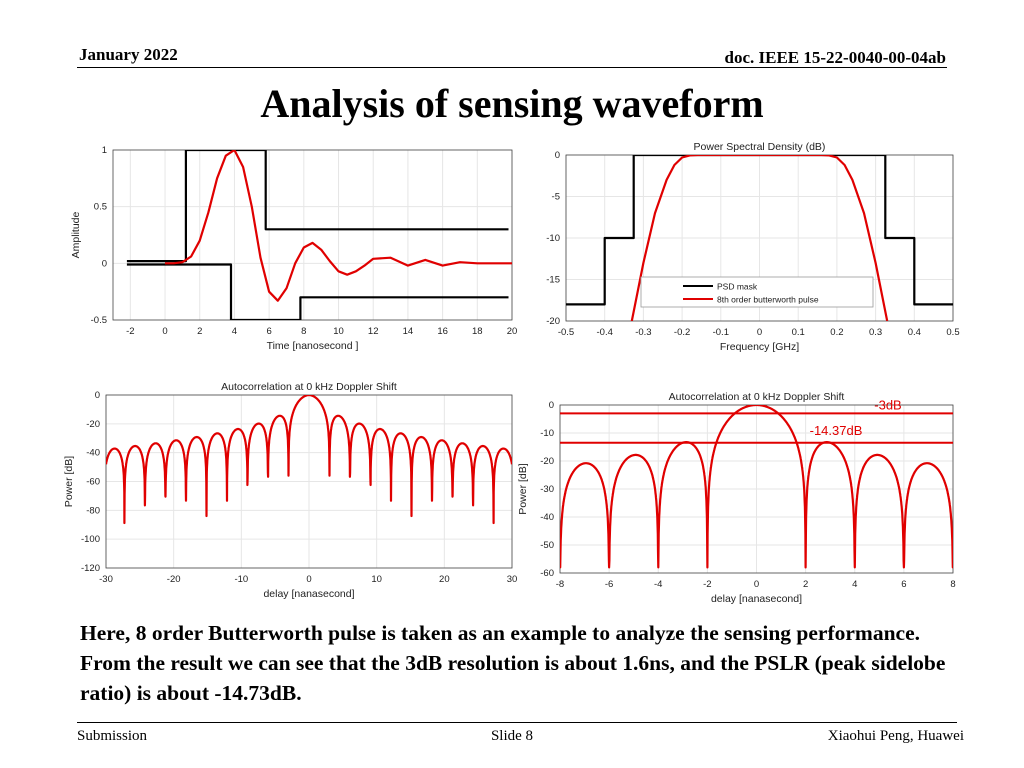 The height and width of the screenshot is (768, 1024). Describe the element at coordinates (836, 332) in the screenshot. I see `x-tick-label: 0.2` at that location.